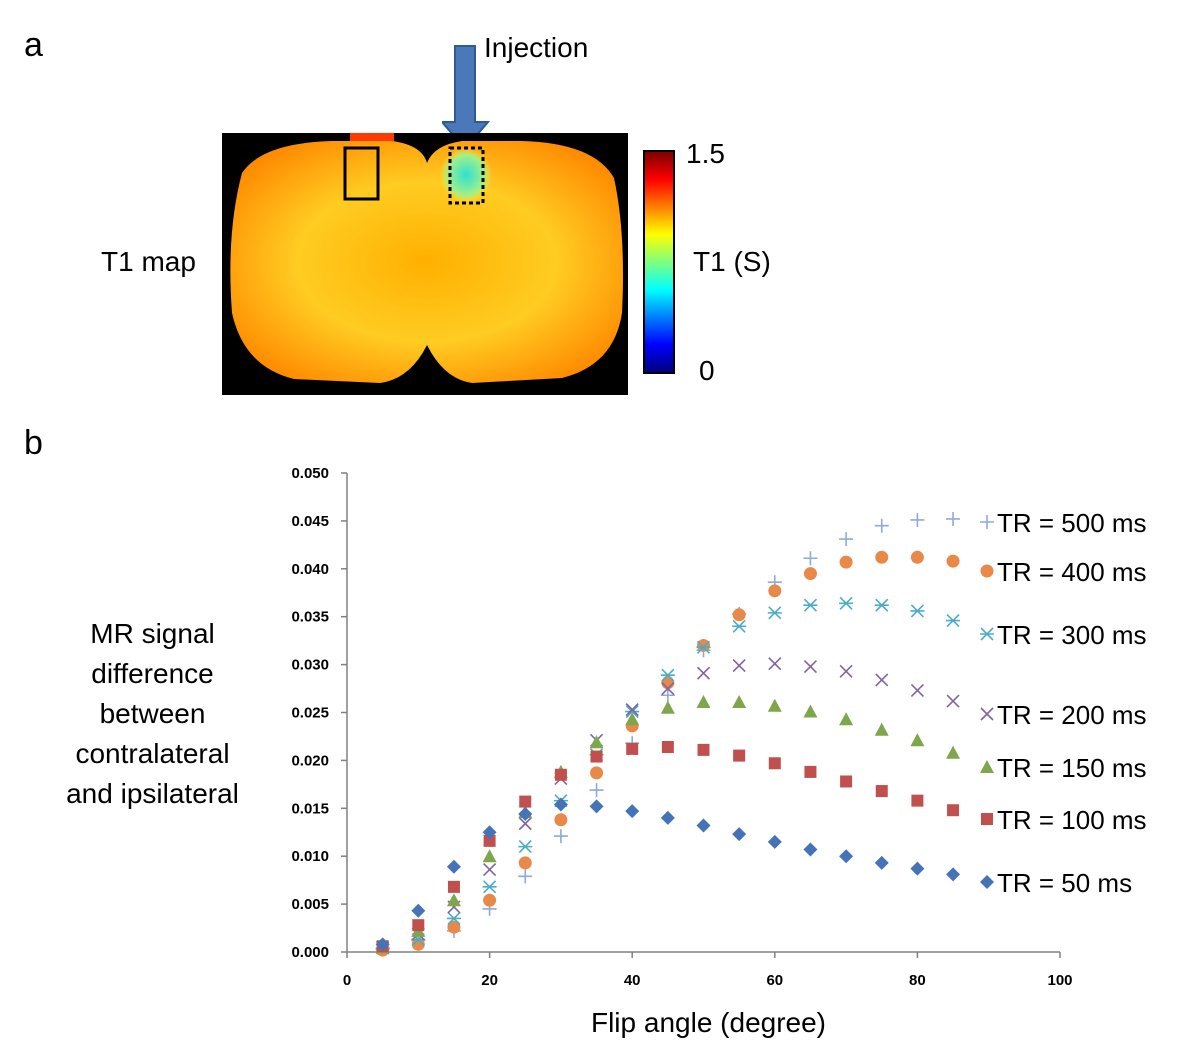 Image resolution: width=1182 pixels, height=1061 pixels. I want to click on colorbar-min-label: 0, so click(707, 370).